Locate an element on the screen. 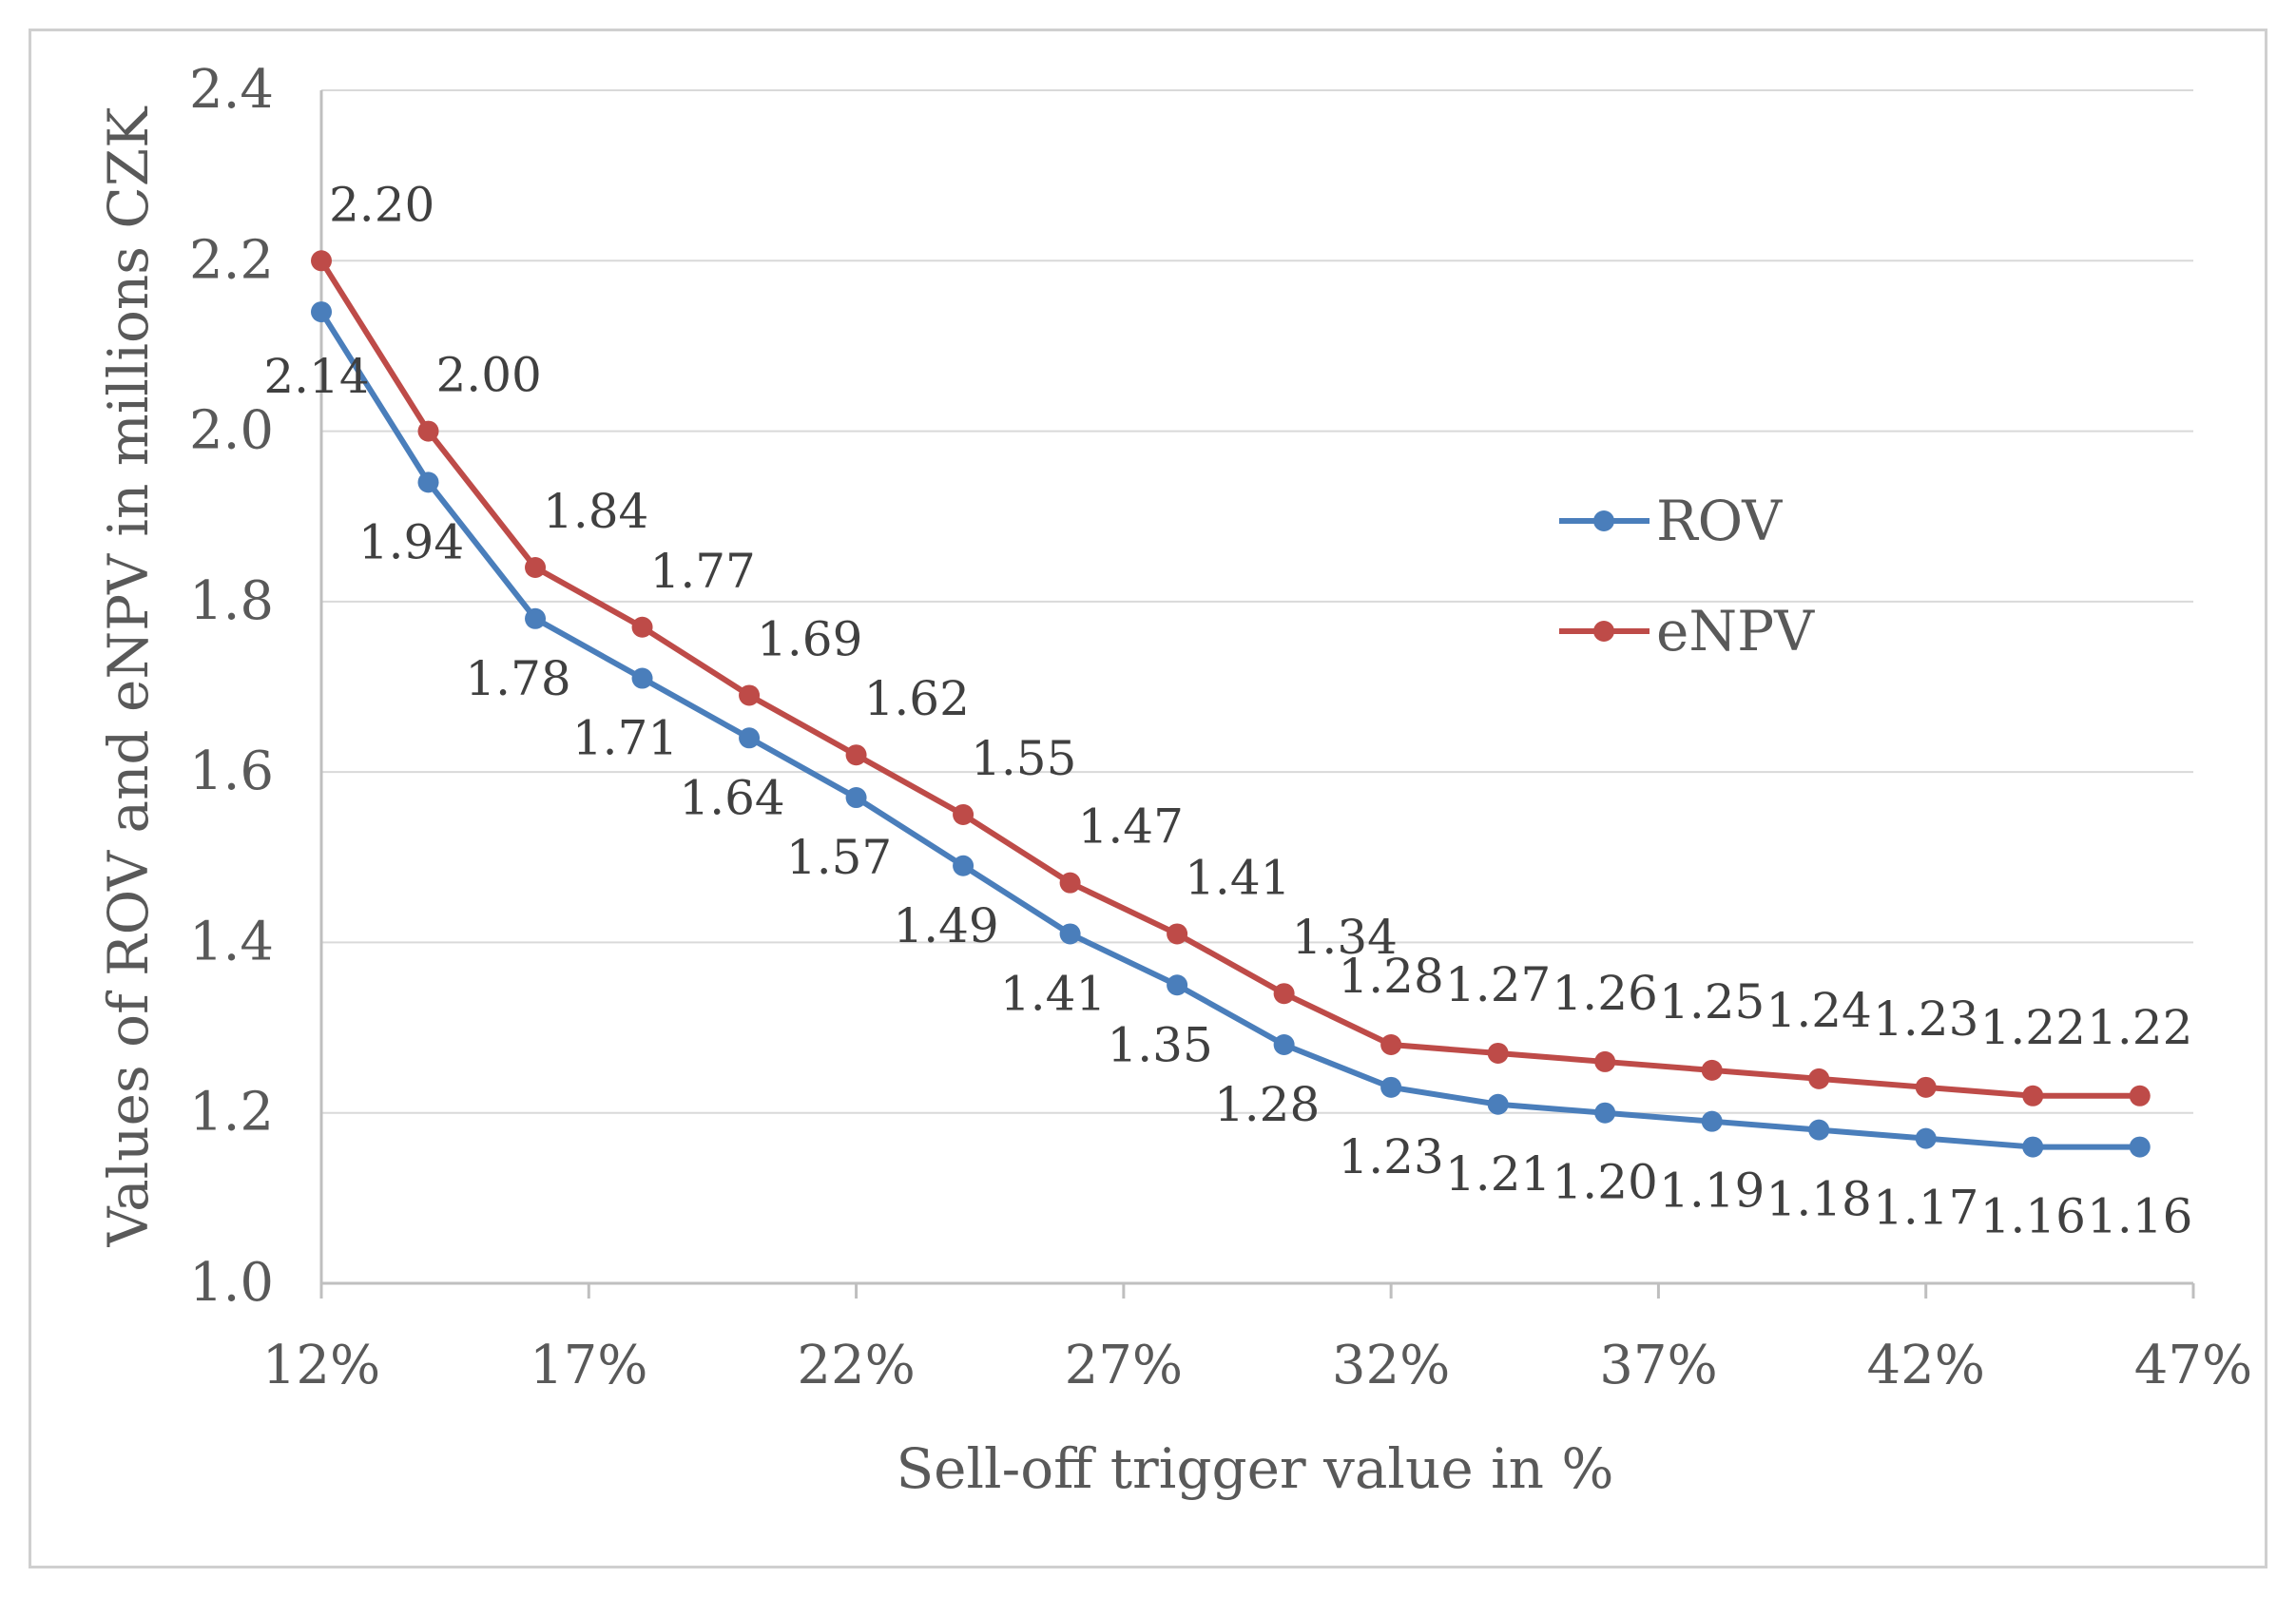 Image resolution: width=2296 pixels, height=1597 pixels. y-tick-label: 1.4 is located at coordinates (231, 941).